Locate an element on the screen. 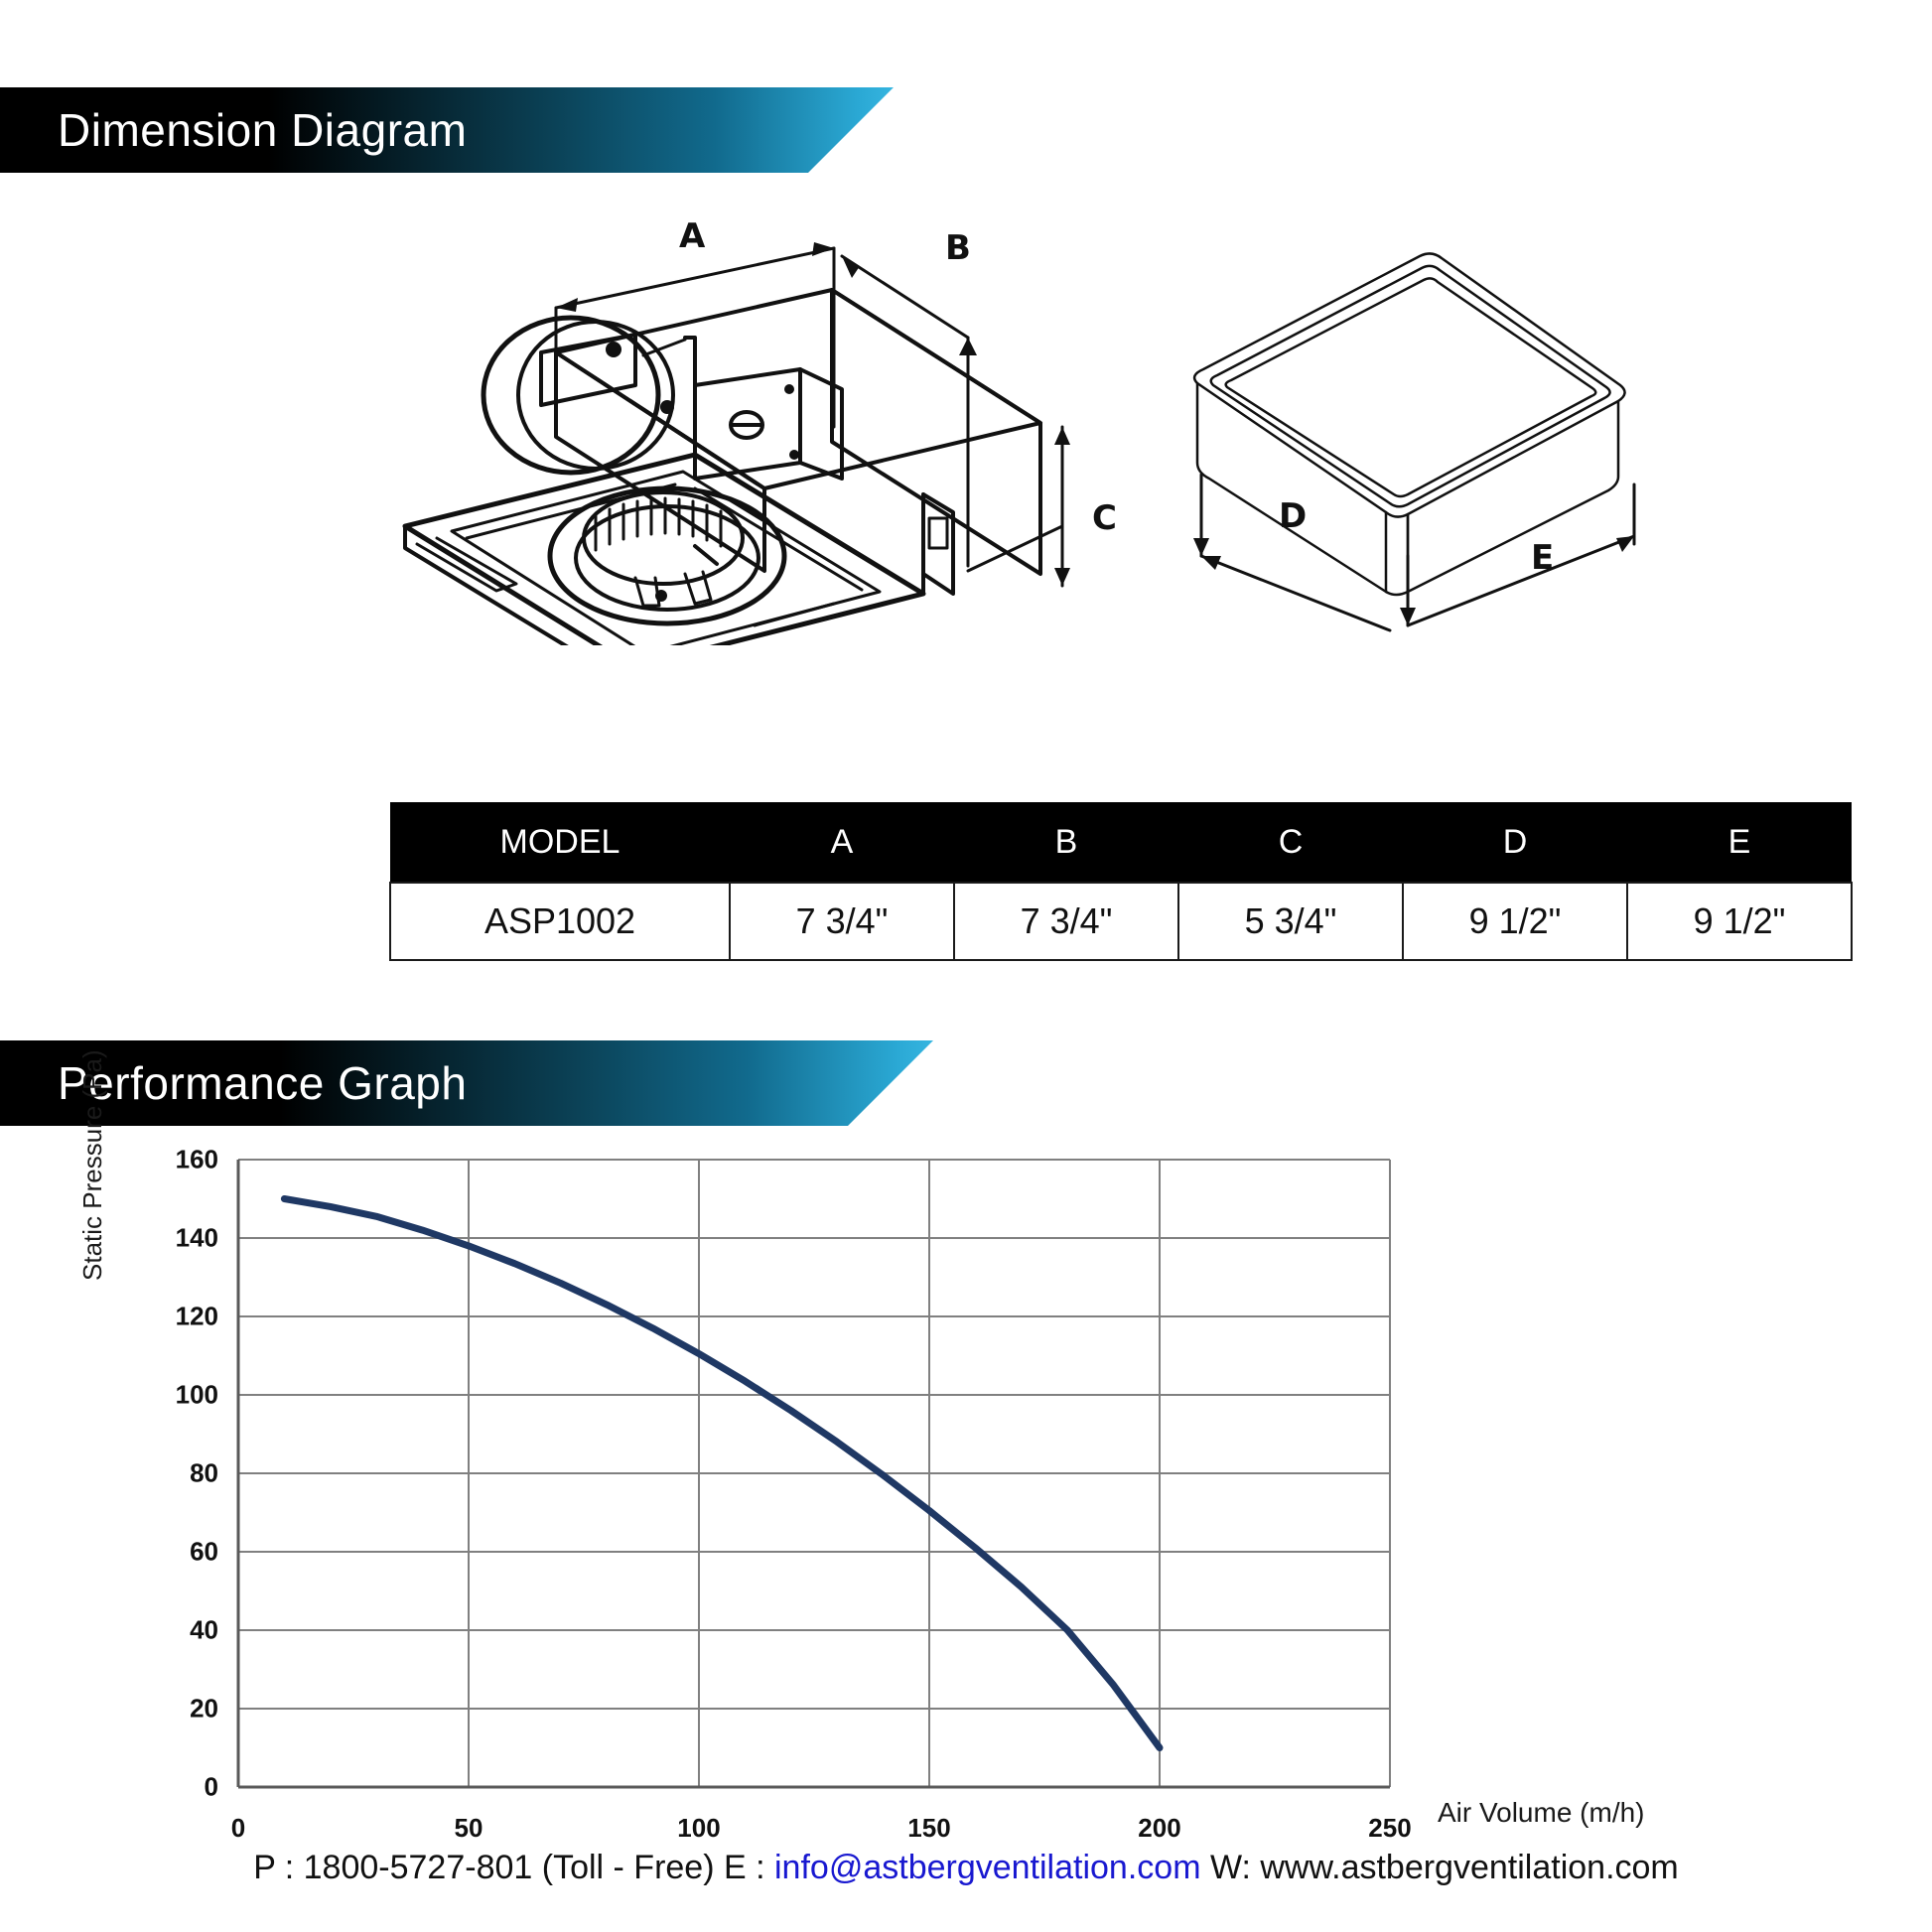 This screenshot has height=1932, width=1932. dimension-label-b: B is located at coordinates (958, 248).